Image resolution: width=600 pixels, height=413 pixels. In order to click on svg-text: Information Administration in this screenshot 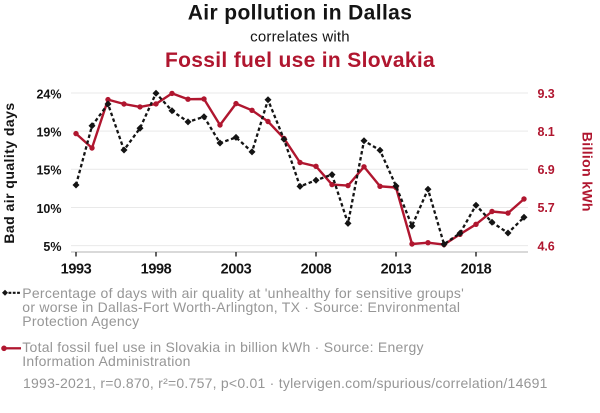, I will do `click(106, 361)`.